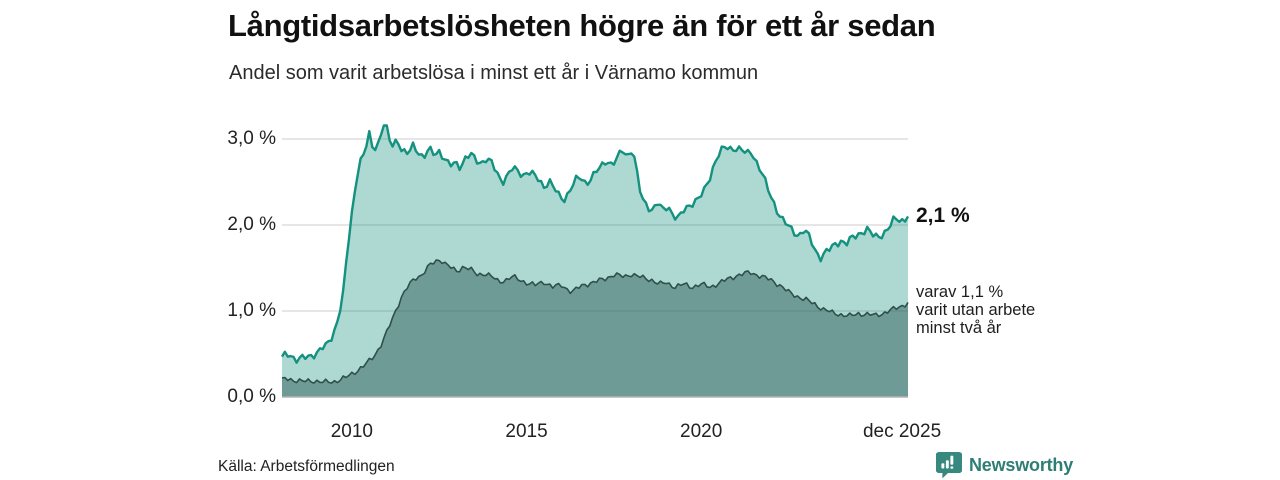 The width and height of the screenshot is (1280, 480). What do you see at coordinates (251, 310) in the screenshot?
I see `y-tick-label: 1,0 %` at bounding box center [251, 310].